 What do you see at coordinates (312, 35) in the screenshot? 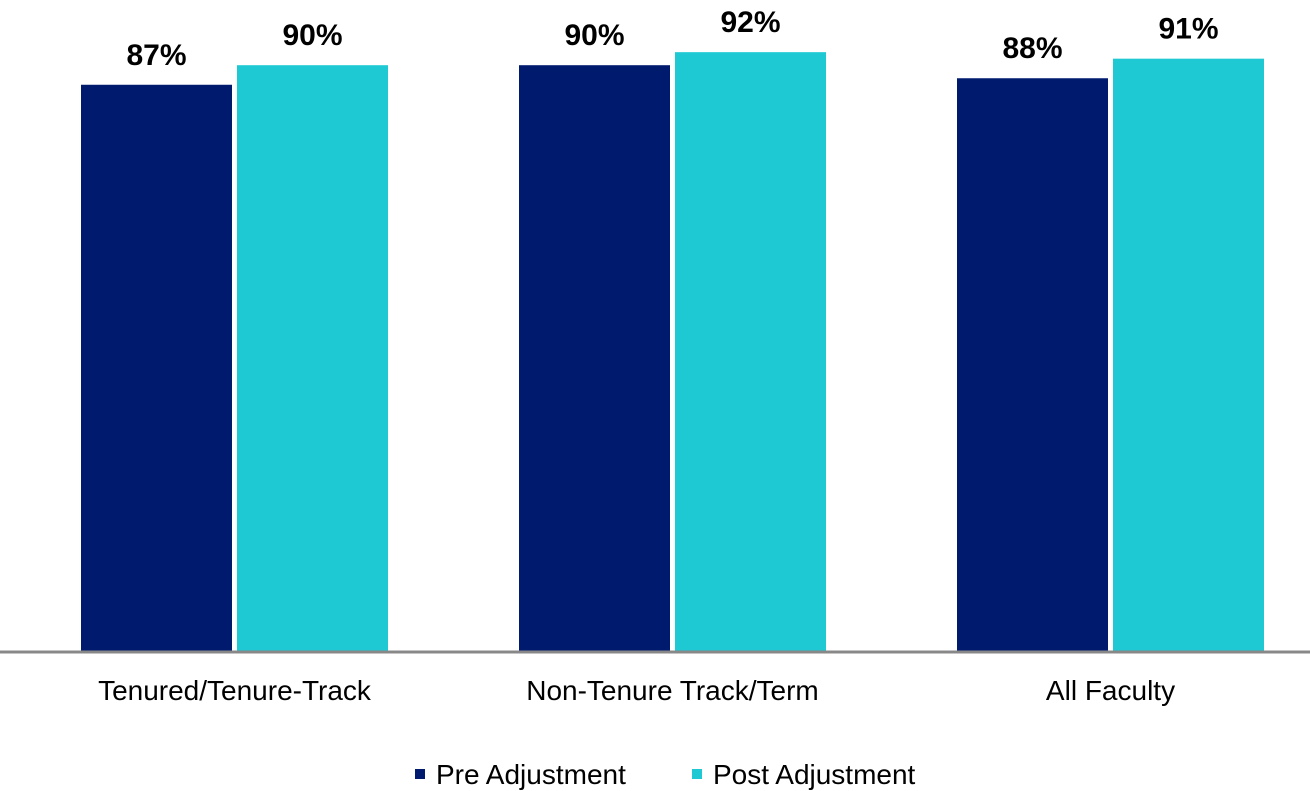
I see `data-label-post-0: 90%` at bounding box center [312, 35].